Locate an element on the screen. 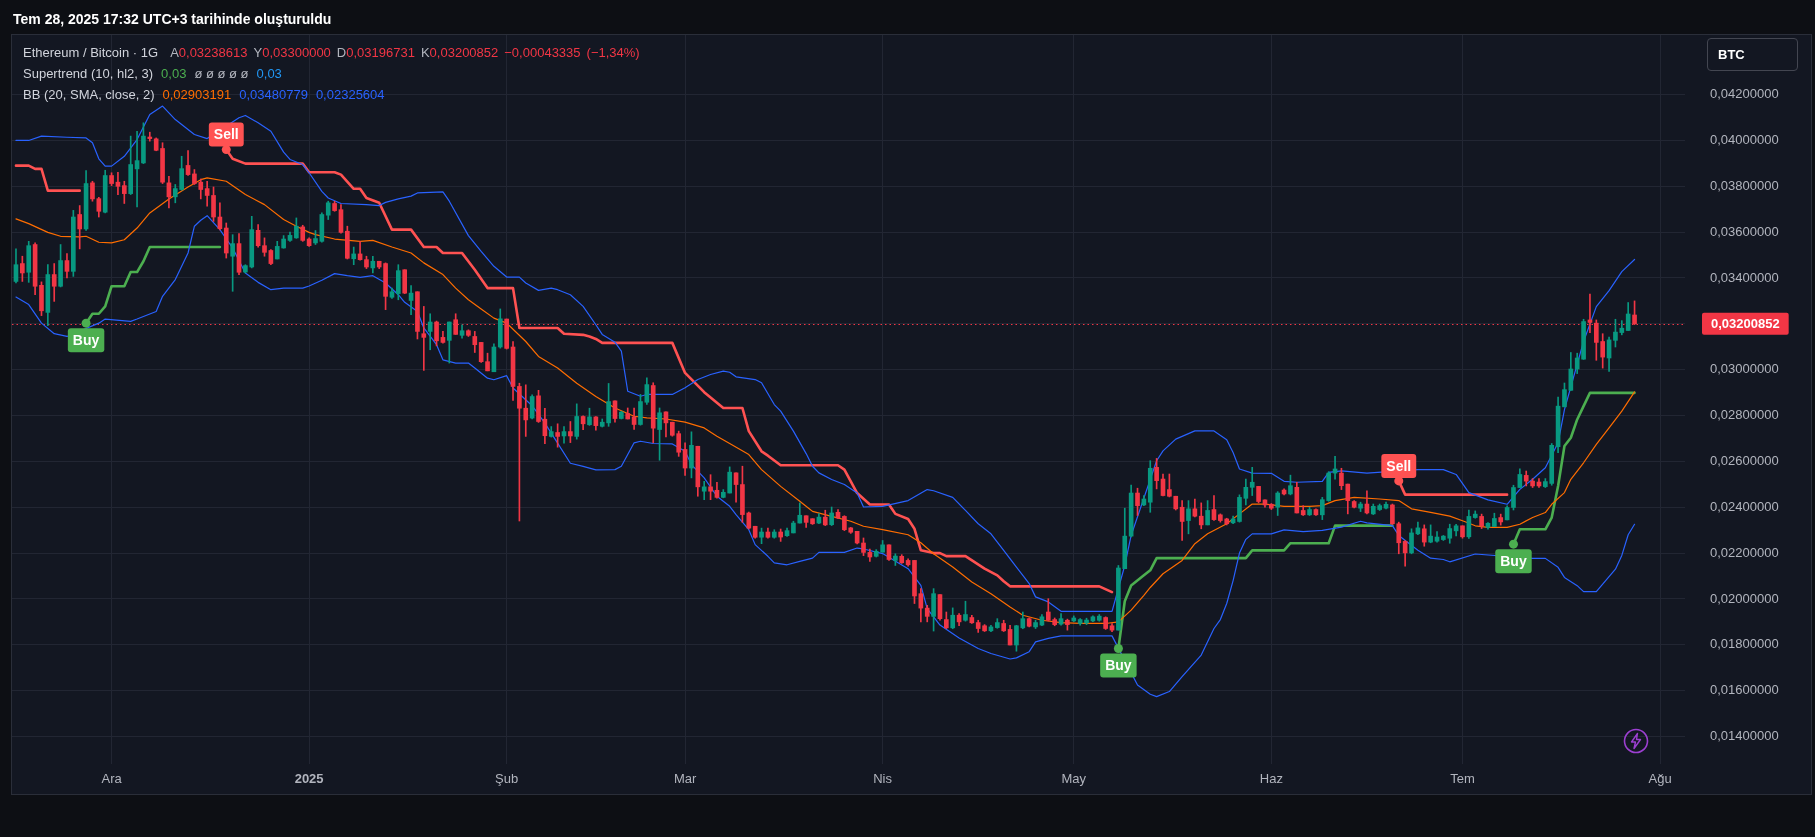 This screenshot has height=837, width=1815. y-tick-label: 0,01400000 is located at coordinates (1744, 736).